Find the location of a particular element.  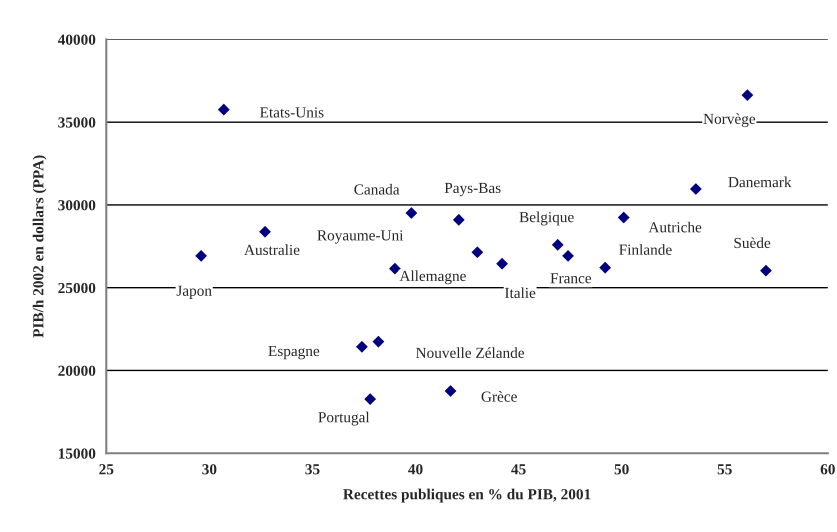

x-tick-label: 40 is located at coordinates (415, 469).